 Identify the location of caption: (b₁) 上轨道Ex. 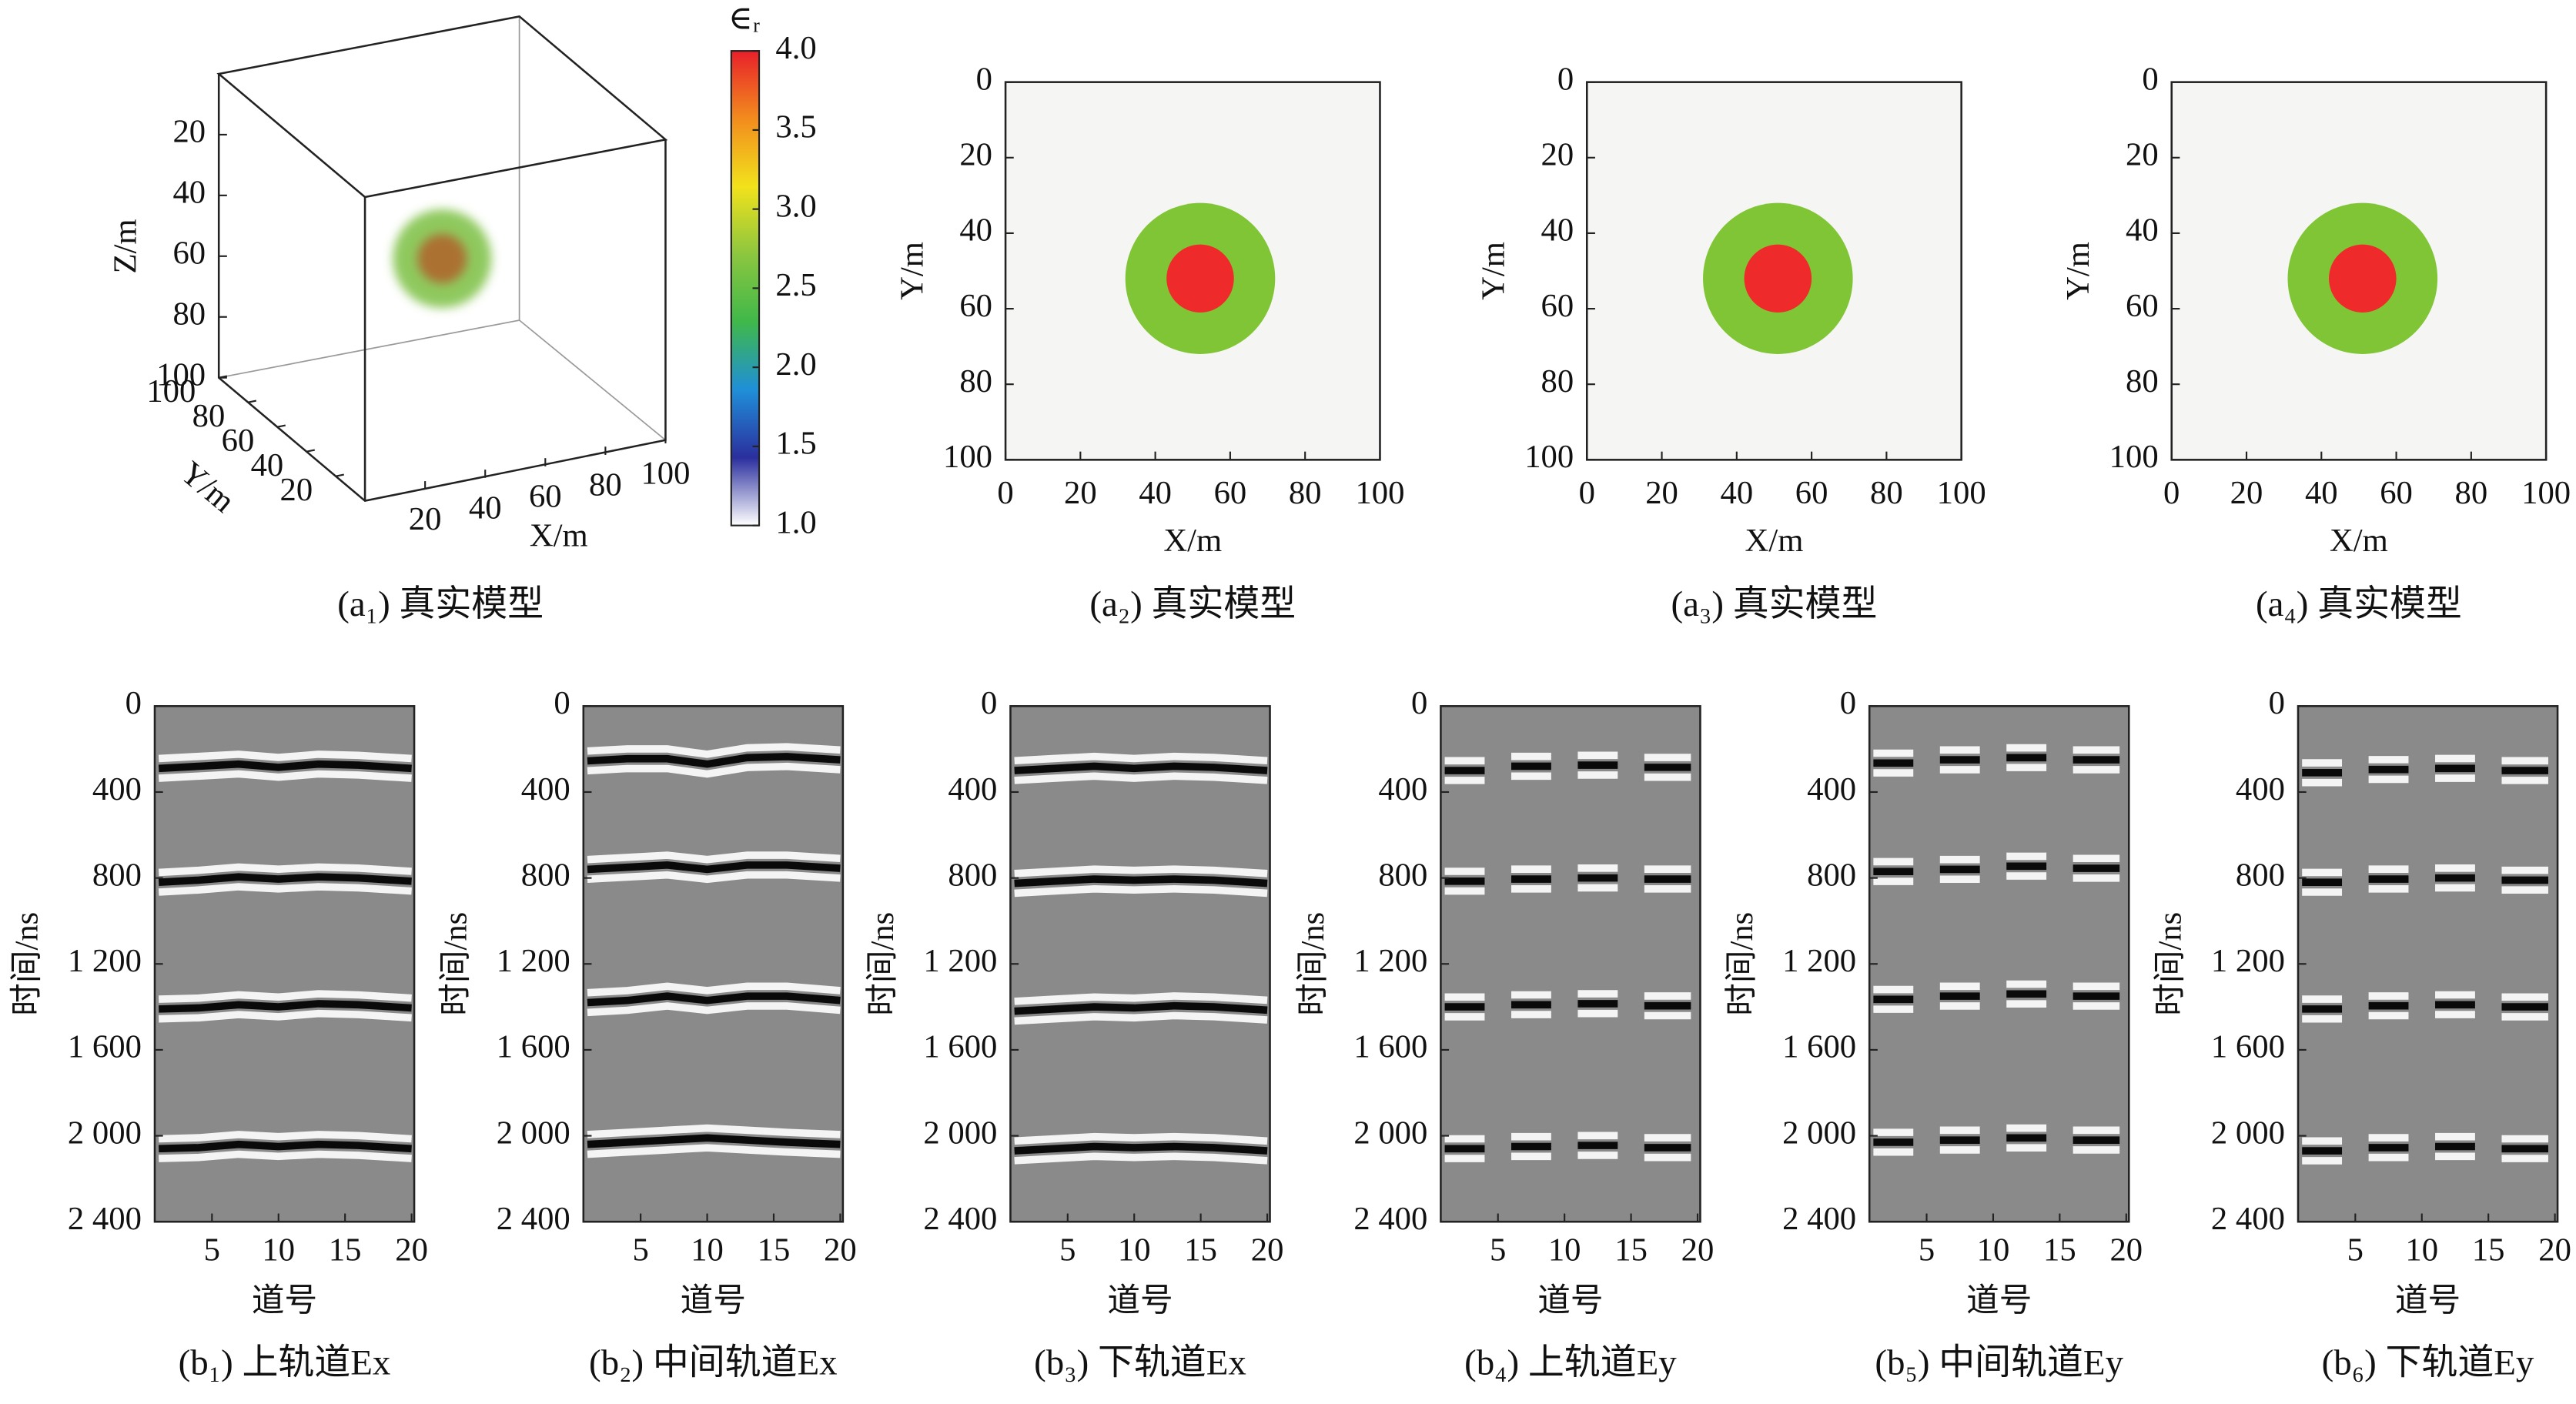
(285, 1363).